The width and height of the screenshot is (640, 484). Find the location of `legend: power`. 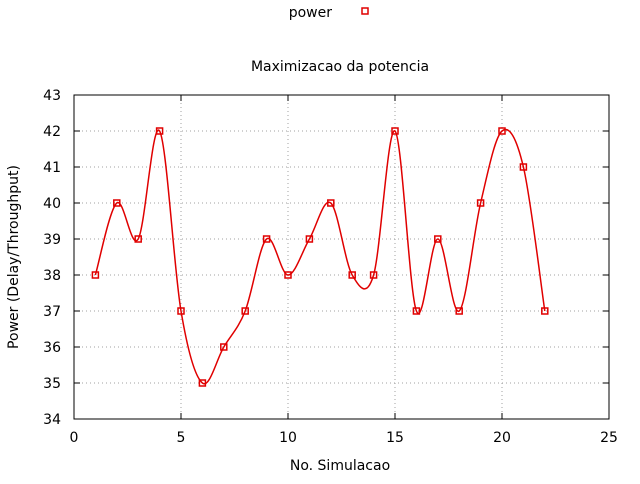

legend: power is located at coordinates (329, 13).